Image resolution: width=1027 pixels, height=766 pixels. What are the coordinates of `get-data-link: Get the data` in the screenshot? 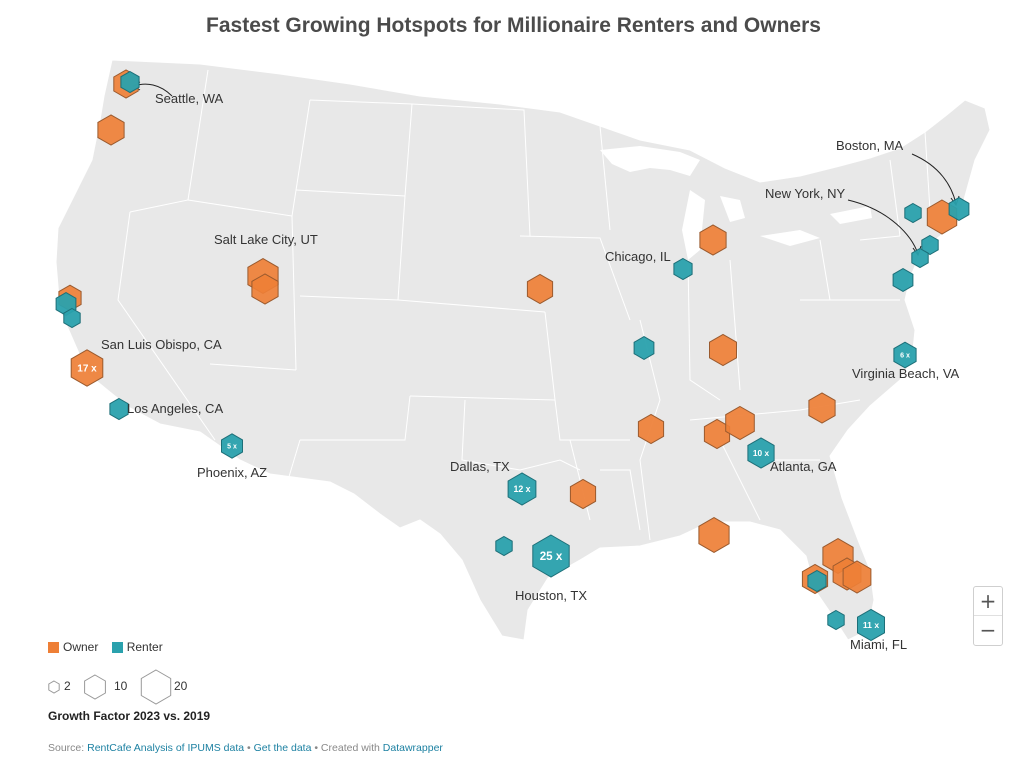 It's located at (282, 748).